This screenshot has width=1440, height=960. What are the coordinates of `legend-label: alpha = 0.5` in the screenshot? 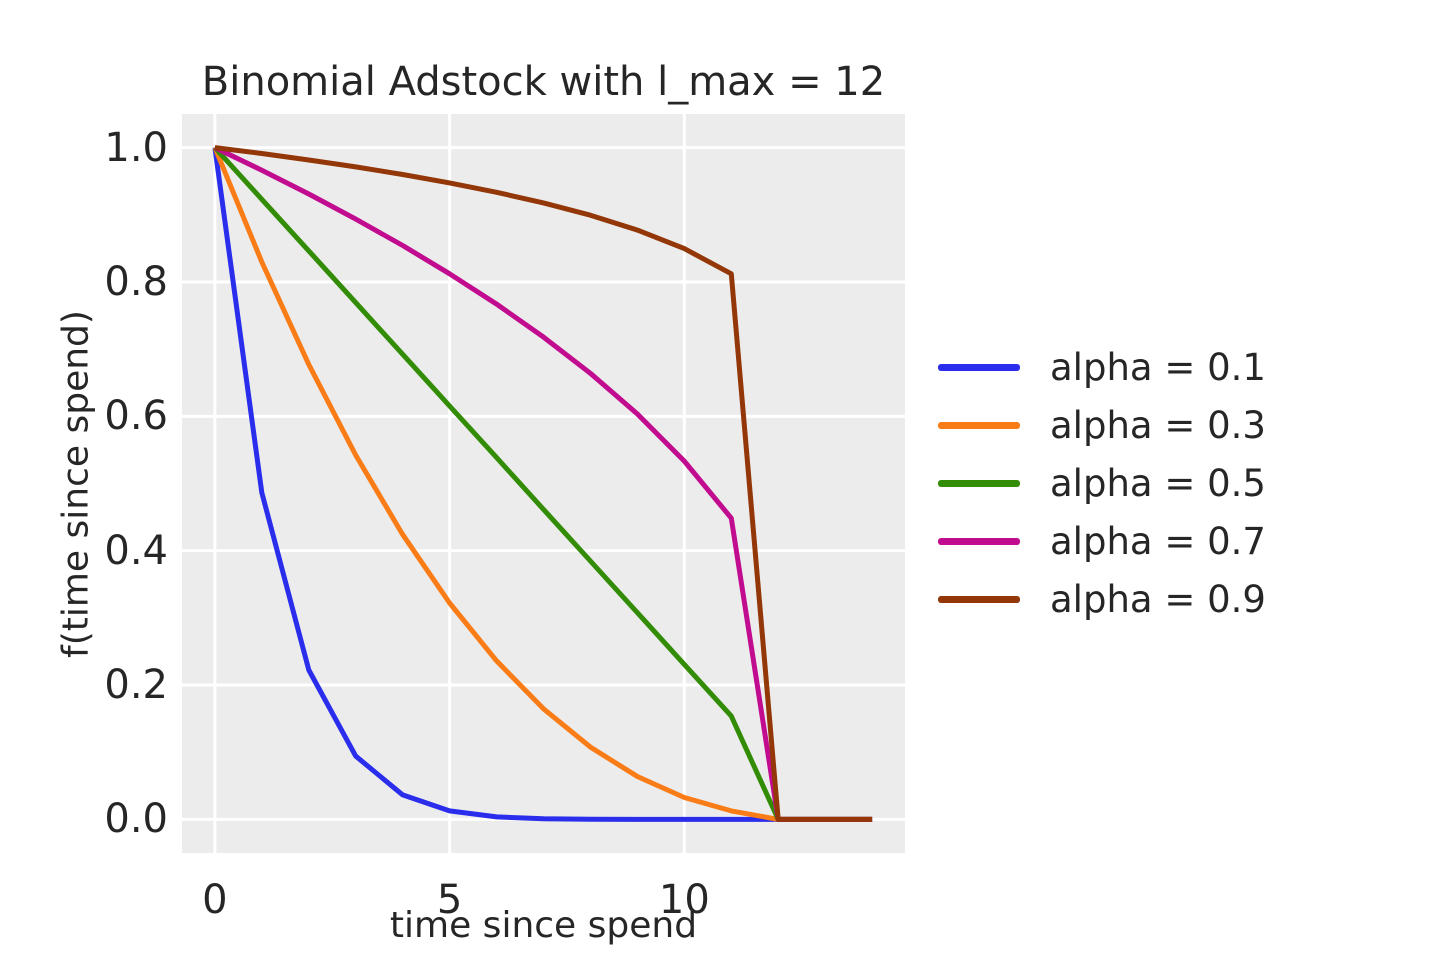 It's located at (1158, 483).